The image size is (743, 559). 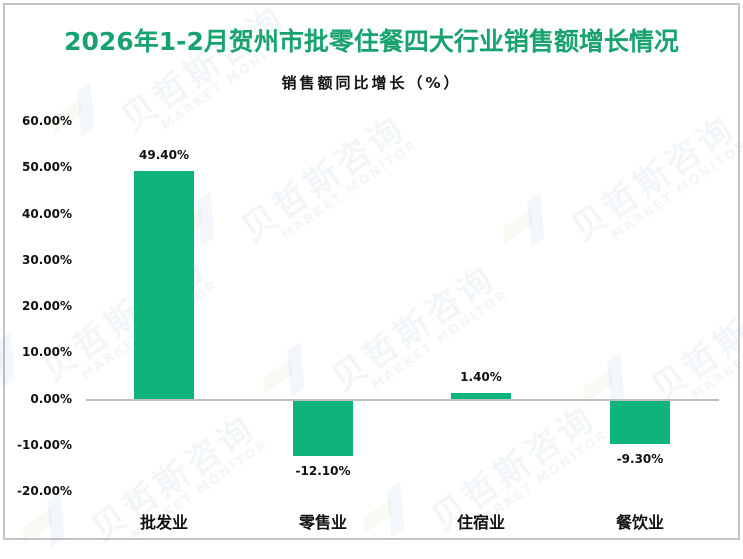 What do you see at coordinates (47, 121) in the screenshot?
I see `y-tick-label: 60.00%` at bounding box center [47, 121].